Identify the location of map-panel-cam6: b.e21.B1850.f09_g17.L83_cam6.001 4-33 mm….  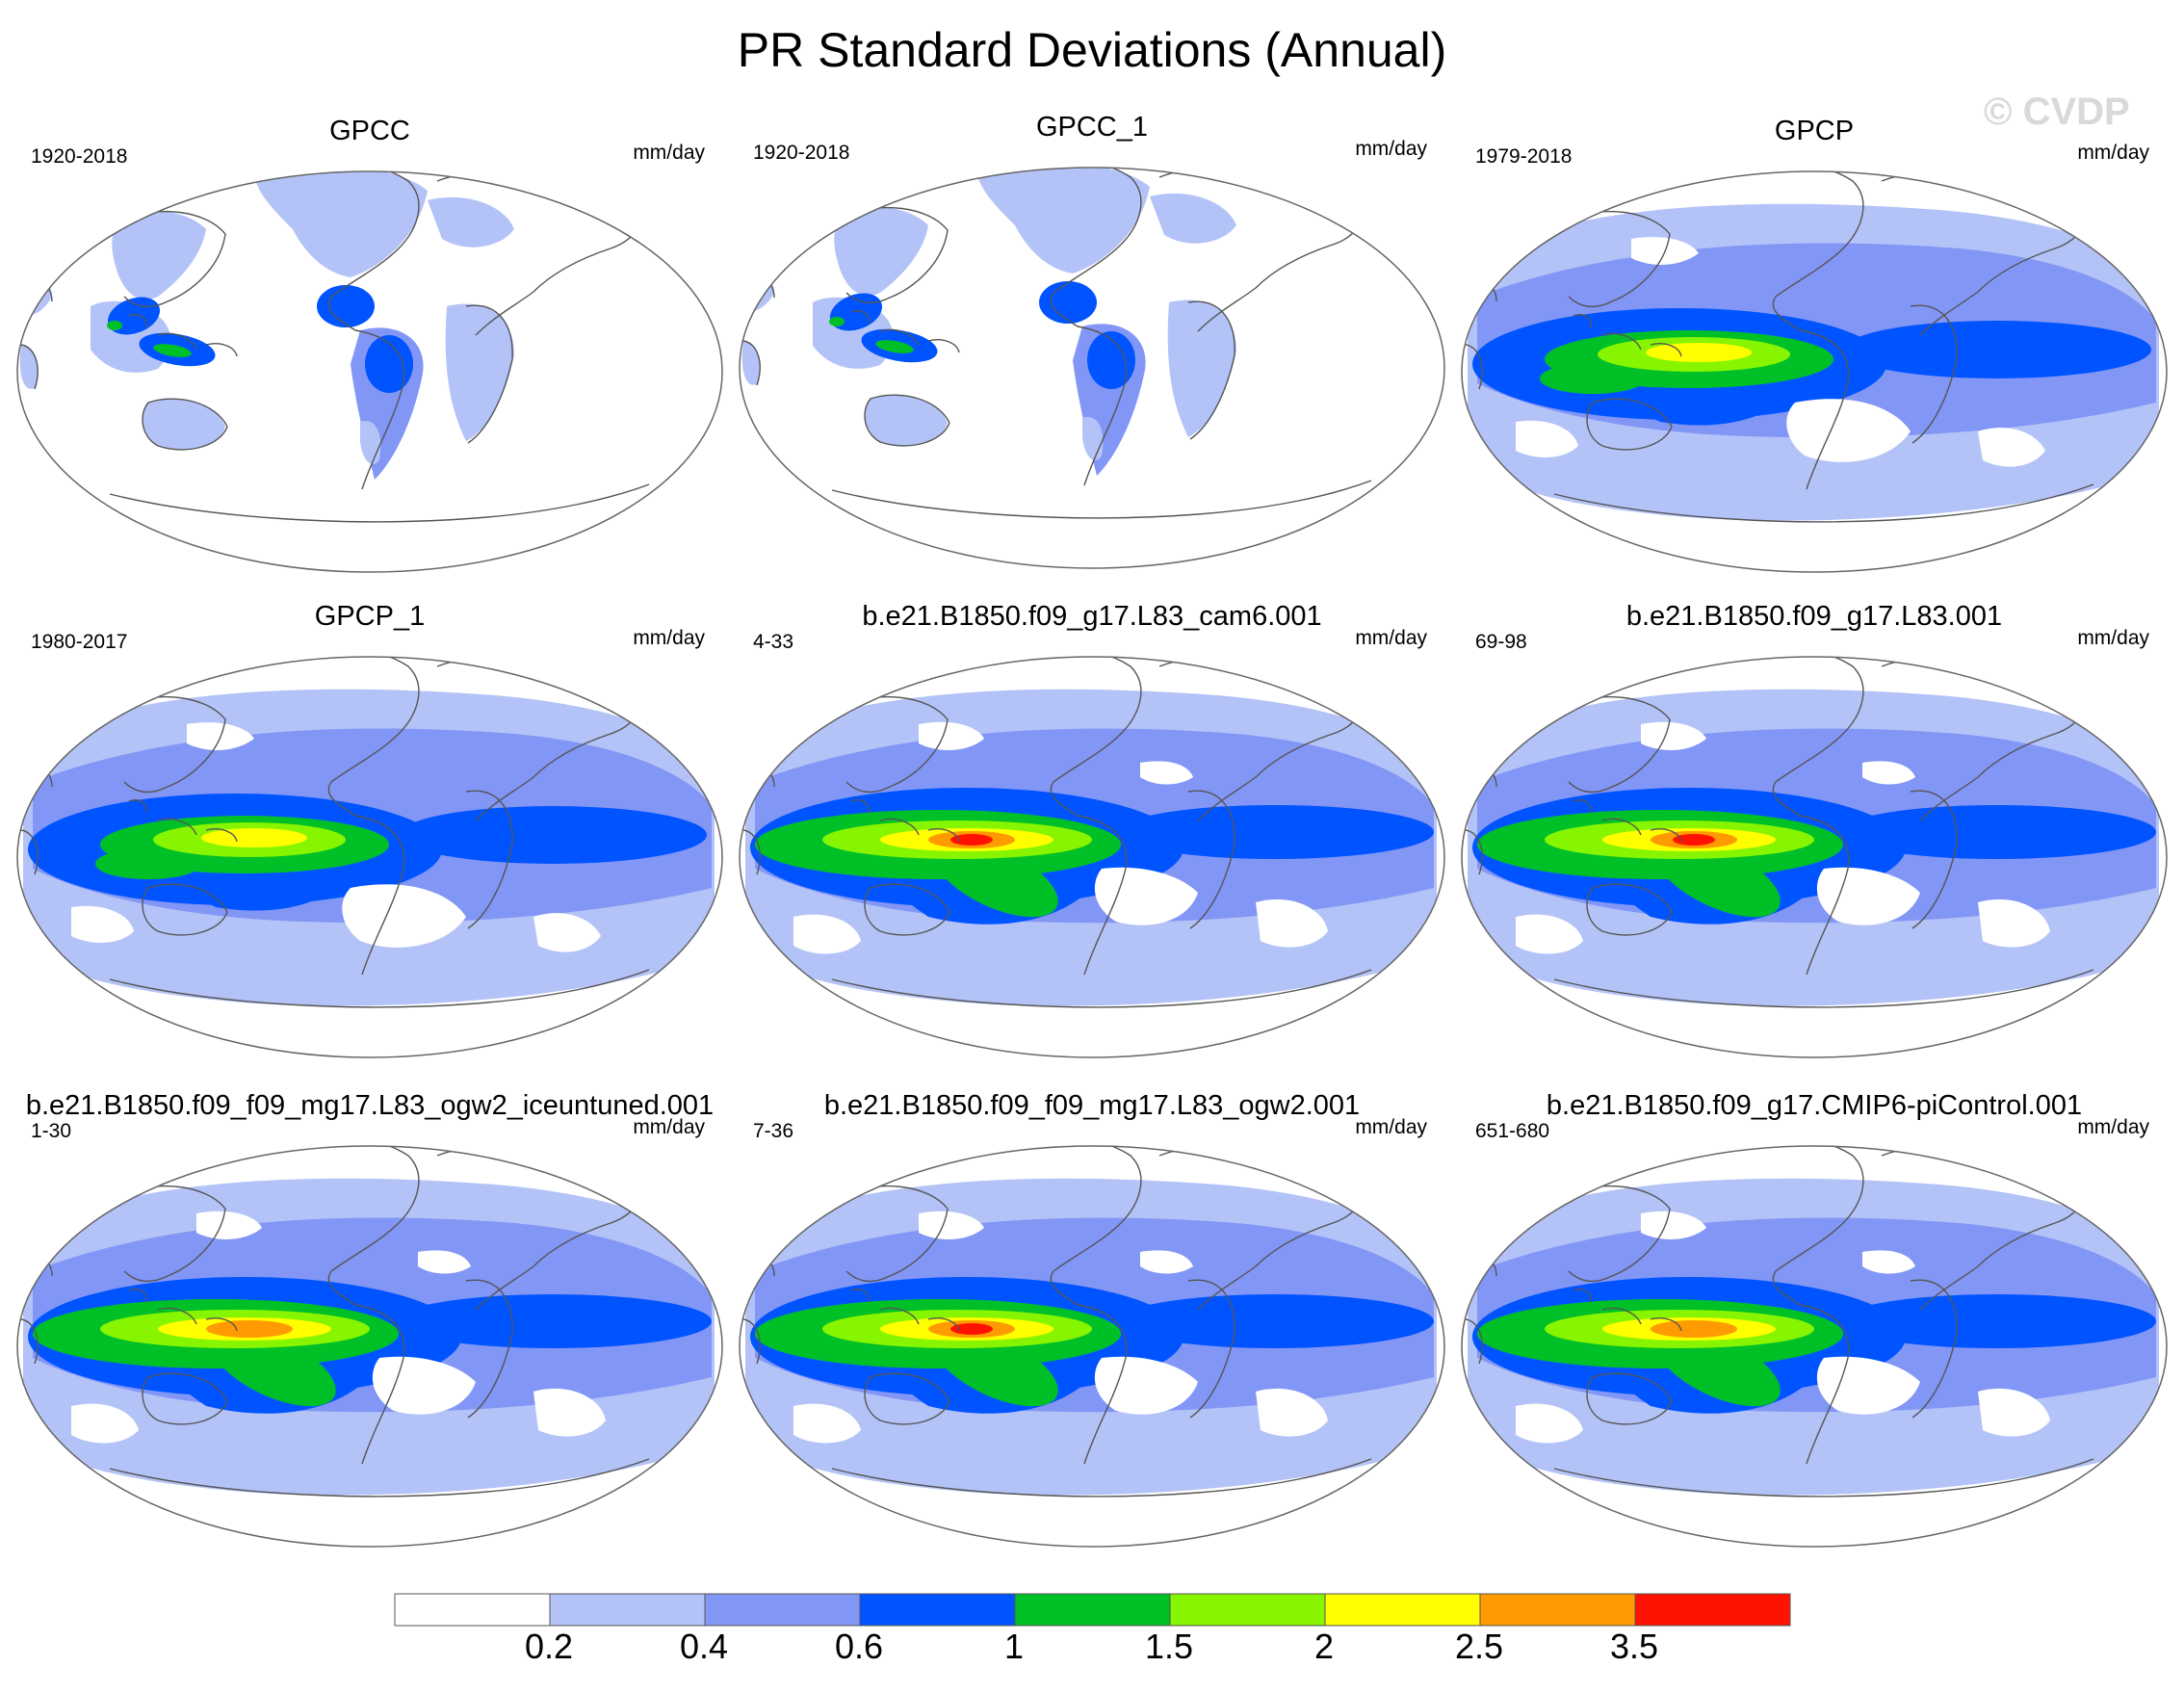
(1092, 840).